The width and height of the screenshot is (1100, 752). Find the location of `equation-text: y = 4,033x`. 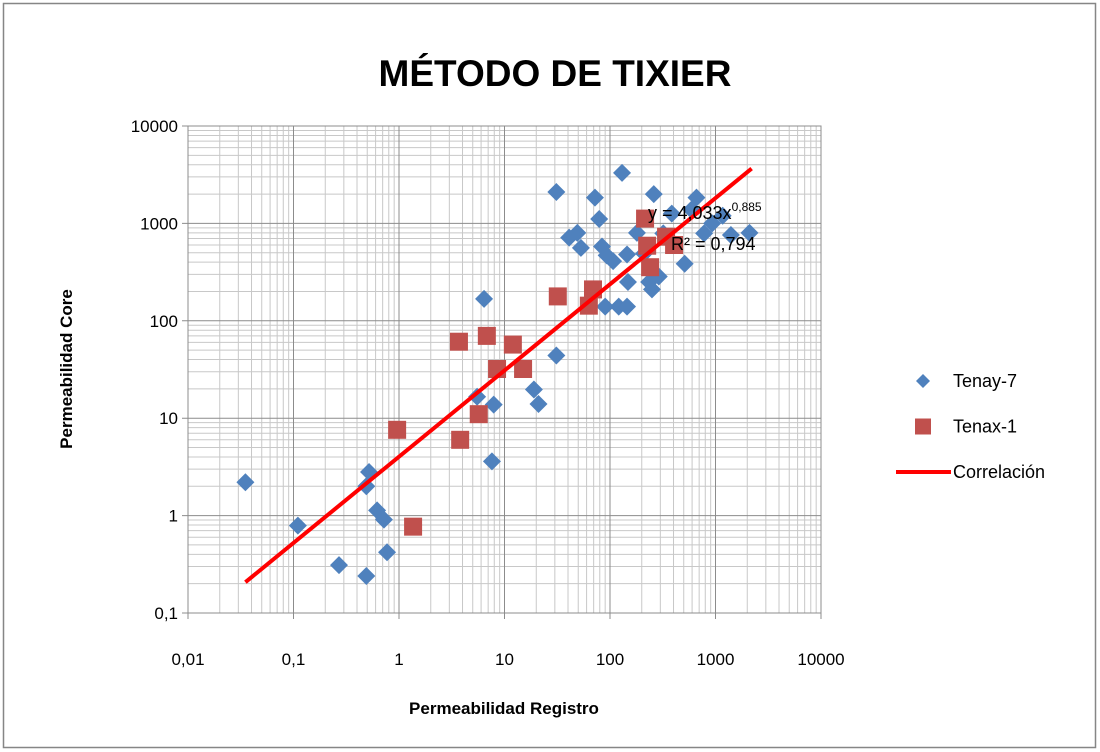

equation-text: y = 4,033x is located at coordinates (690, 213).